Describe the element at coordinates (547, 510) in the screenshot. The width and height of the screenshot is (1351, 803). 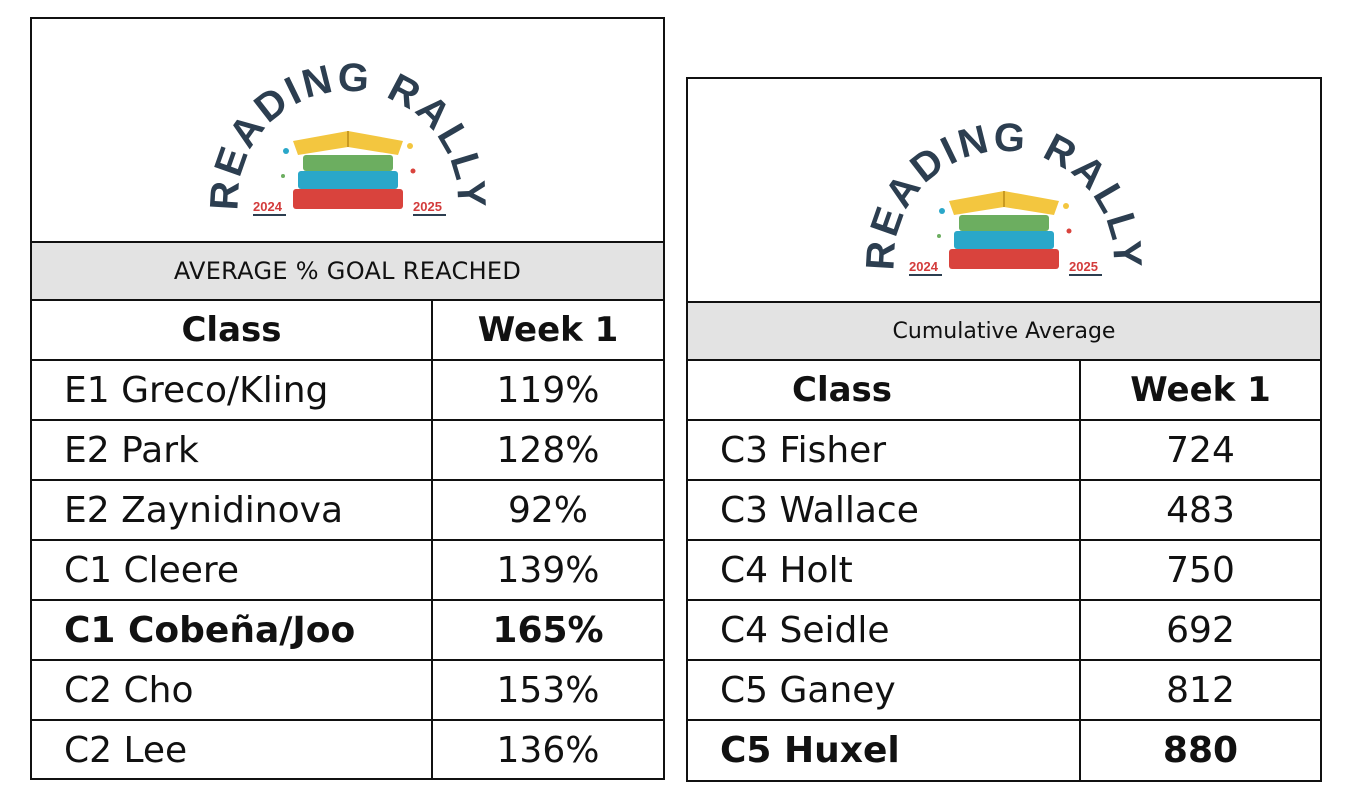
I see `value-cell: 92%` at that location.